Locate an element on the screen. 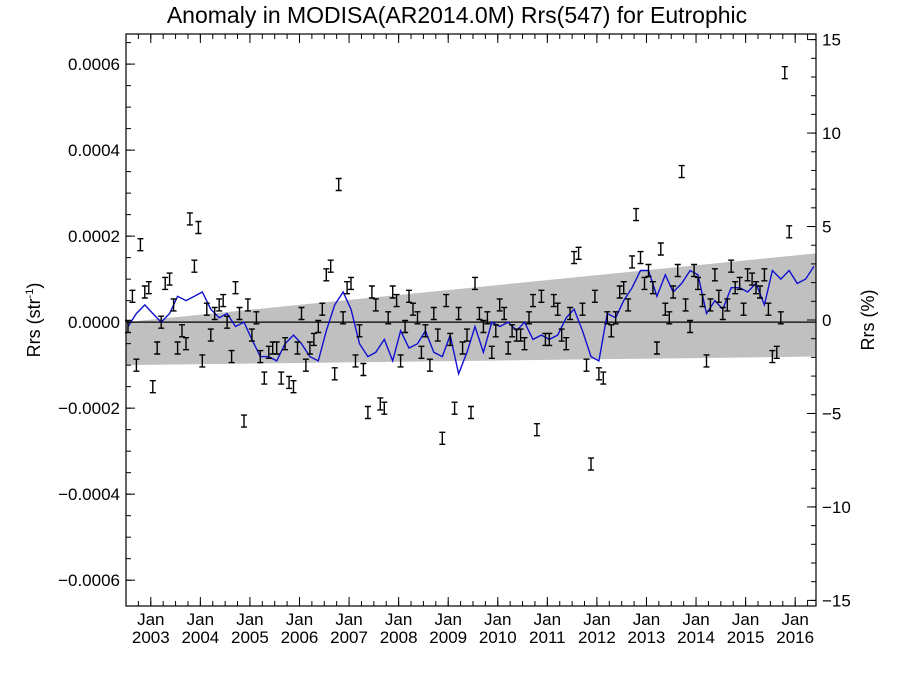 The image size is (900, 675). y-tick-label: 0.0004 is located at coordinates (94, 150).